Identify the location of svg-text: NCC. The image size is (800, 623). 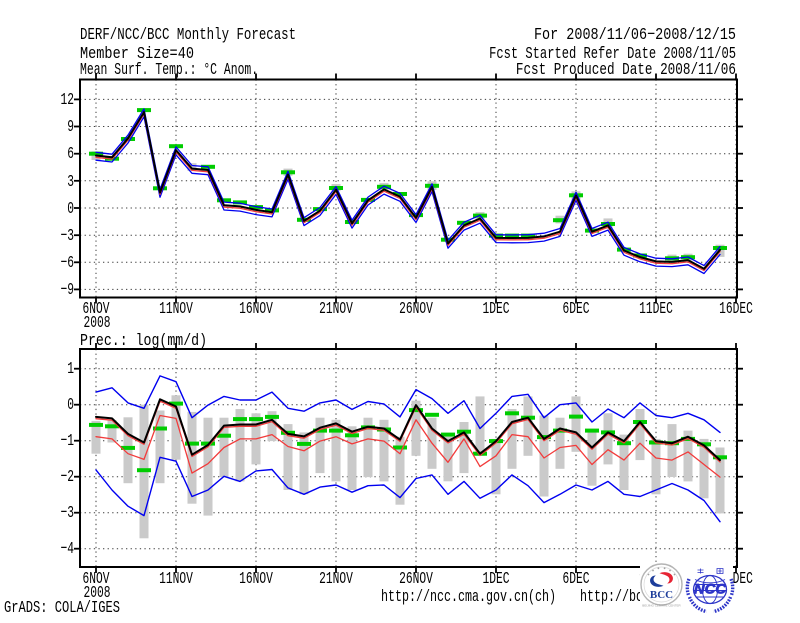
(710, 589).